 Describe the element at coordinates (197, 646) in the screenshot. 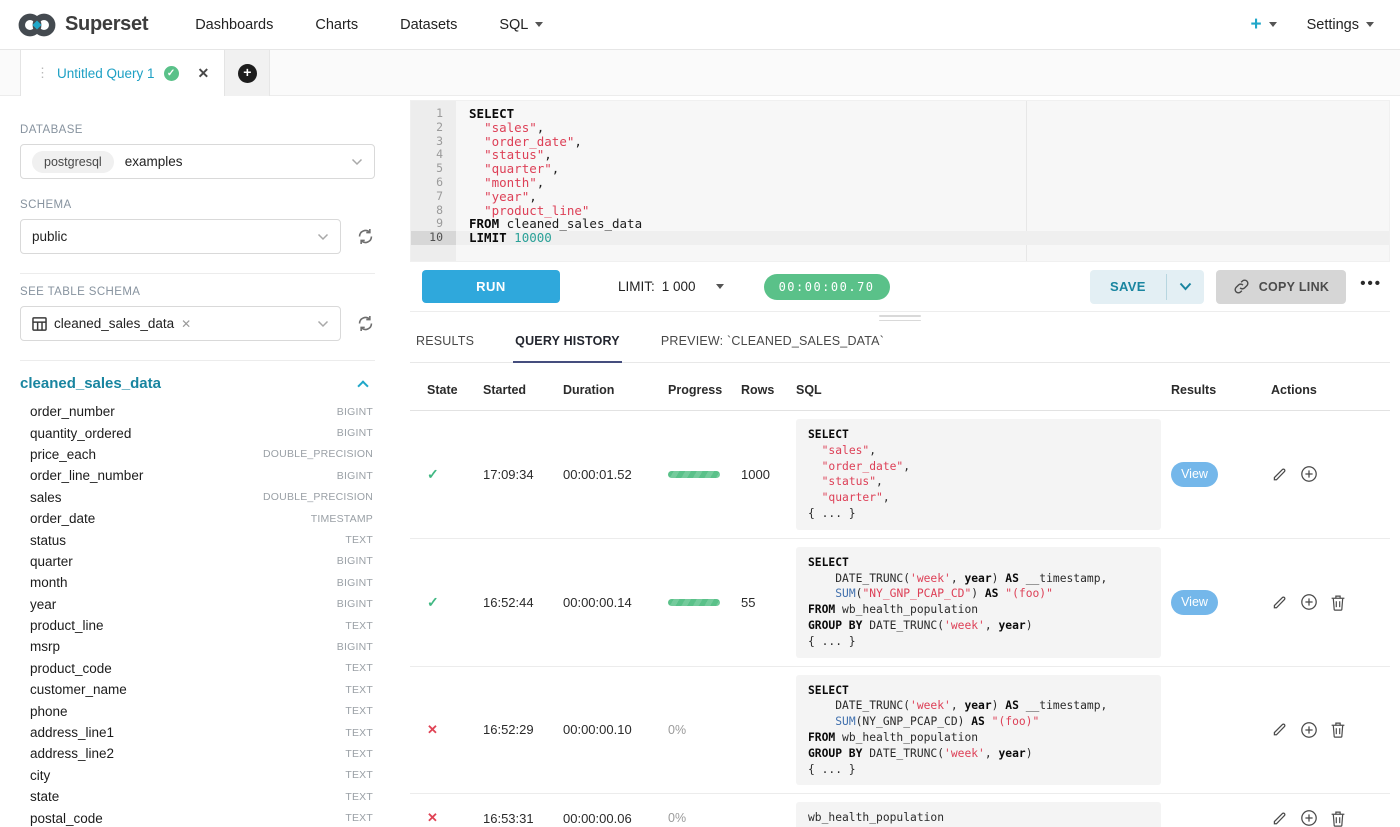

I see `schema-column-row: msrp BIGINT` at that location.